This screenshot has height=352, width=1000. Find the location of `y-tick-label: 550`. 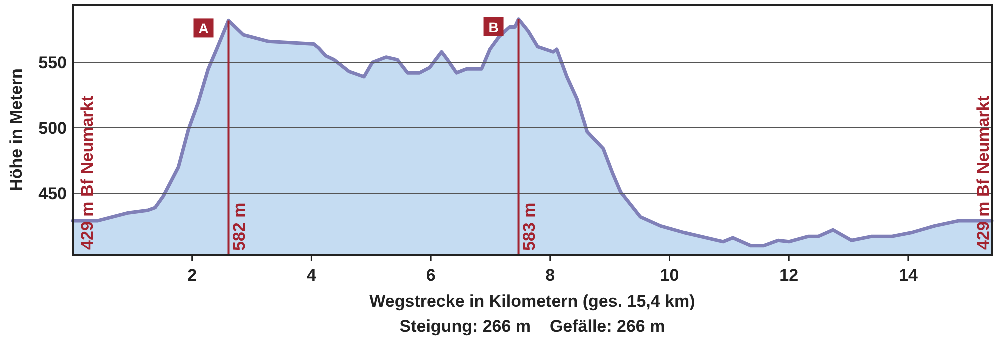

y-tick-label: 550 is located at coordinates (52, 63).